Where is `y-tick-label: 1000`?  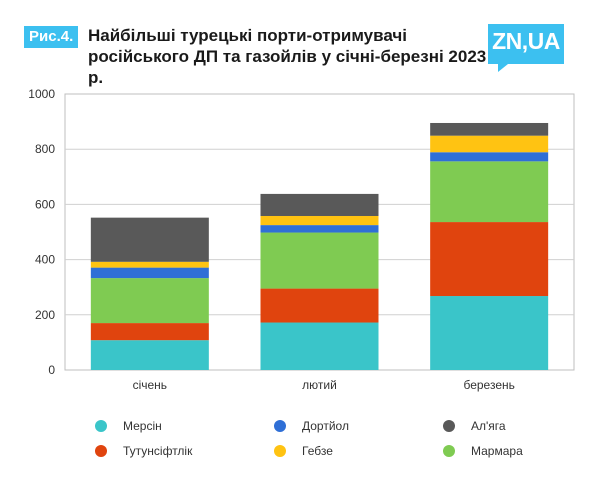
y-tick-label: 1000 is located at coordinates (41, 94).